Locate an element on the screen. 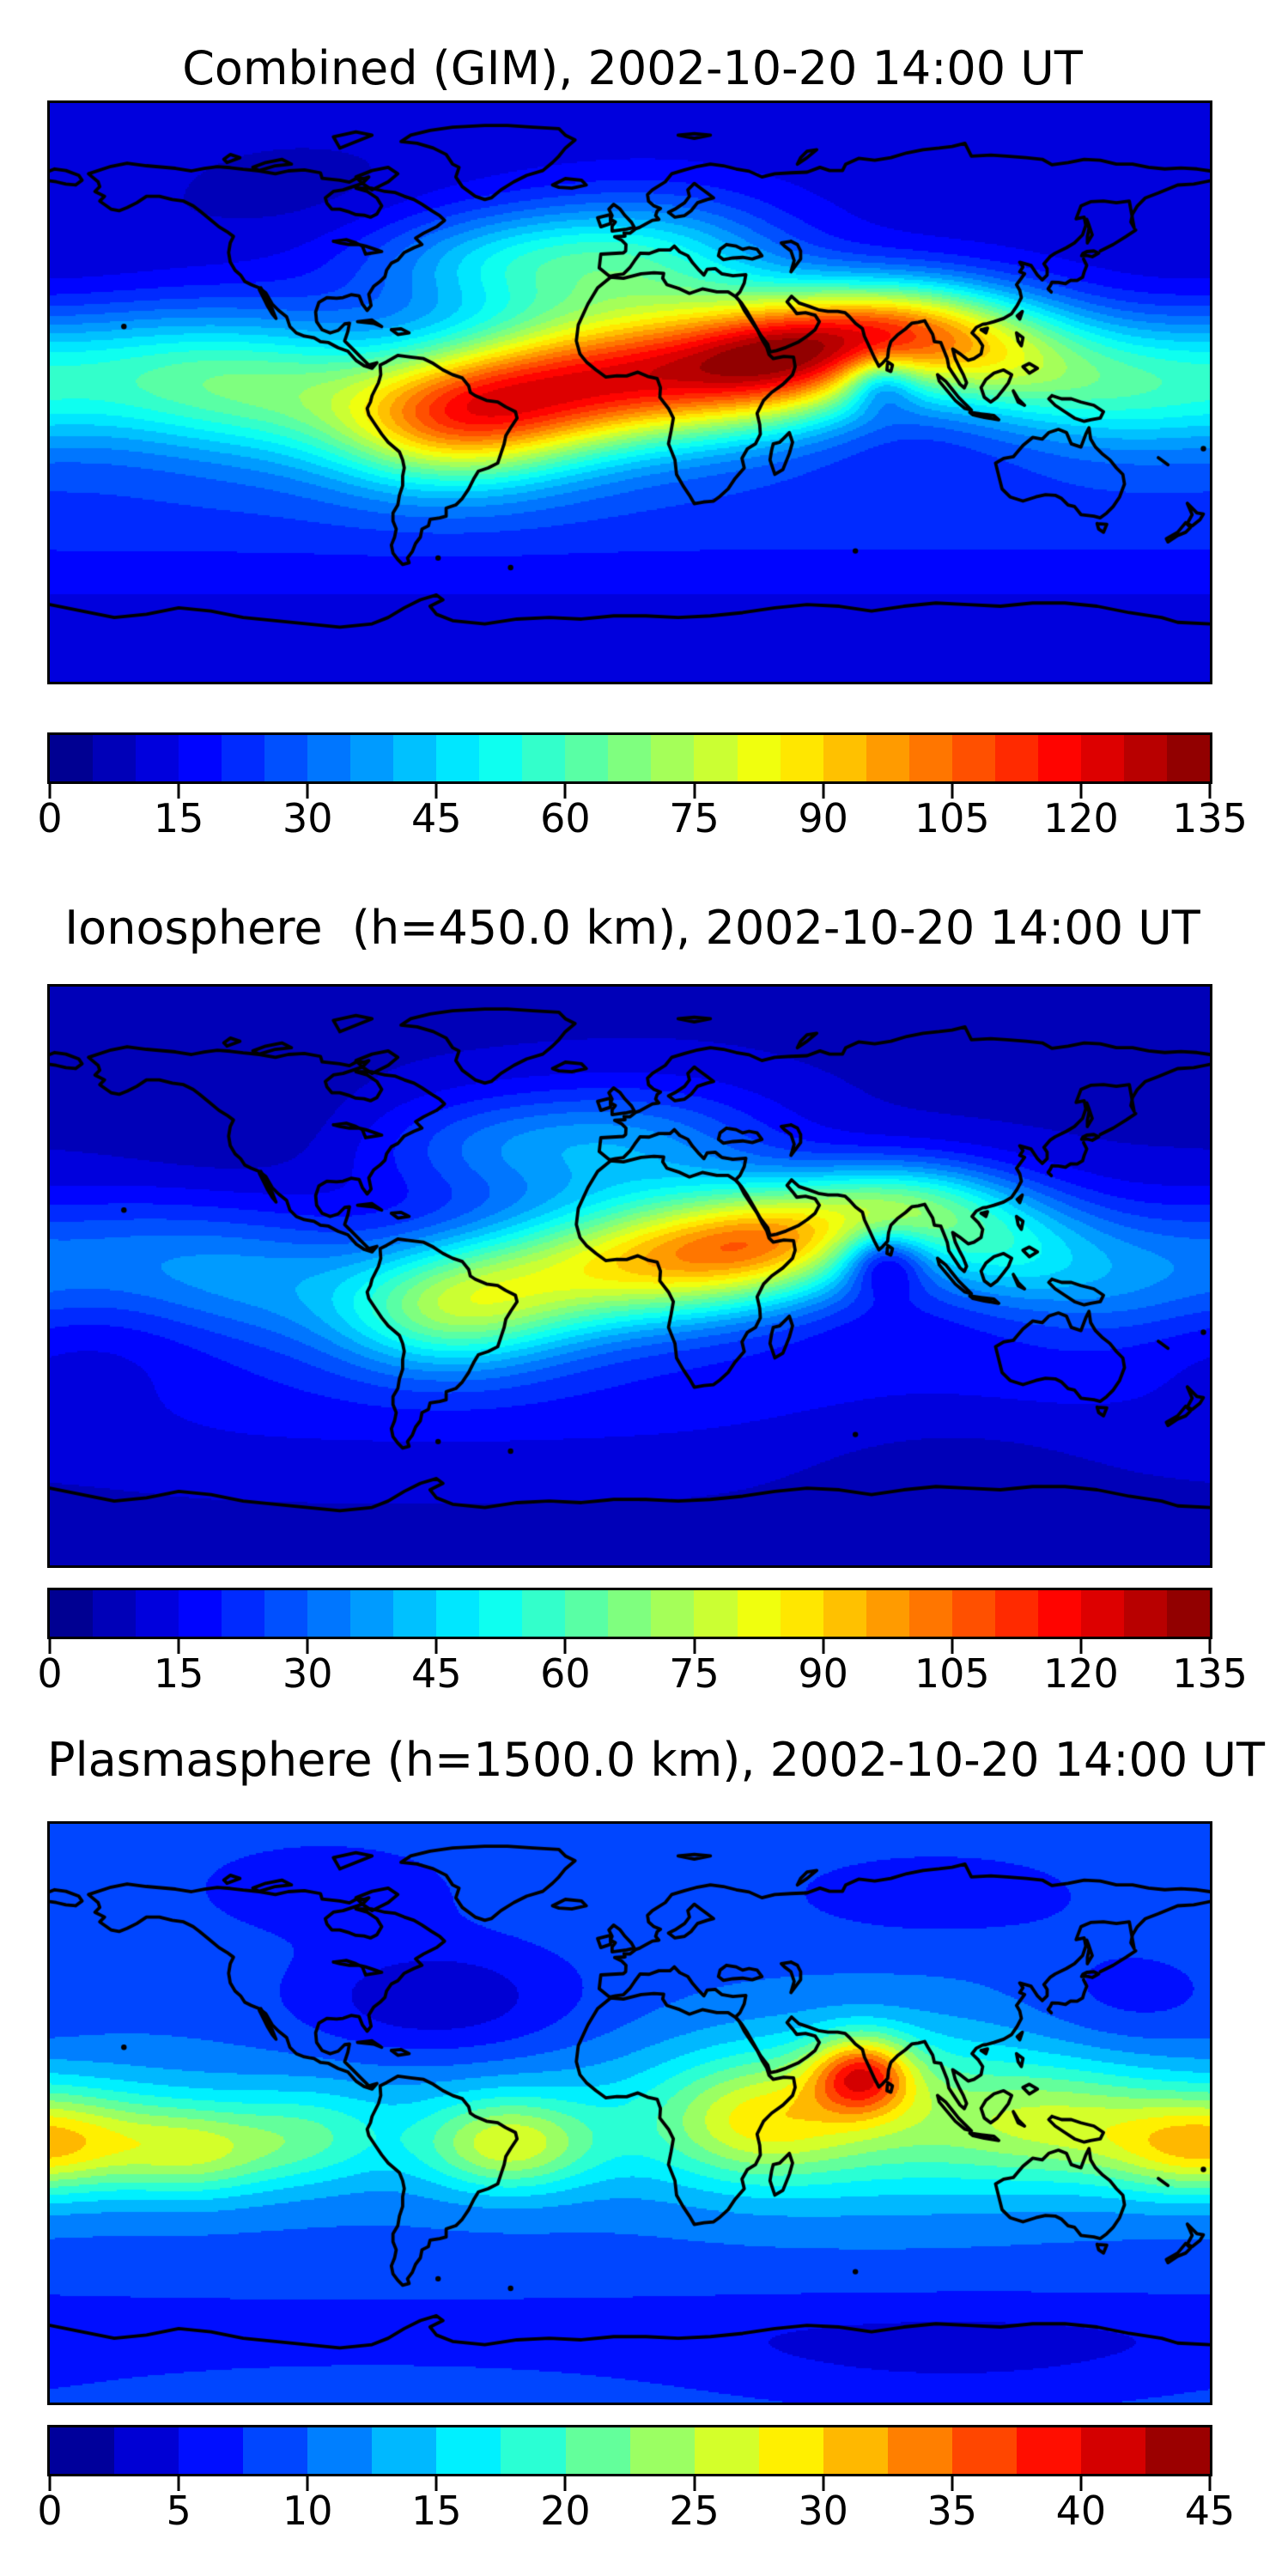  colorbar-tick-label: 90 is located at coordinates (823, 1674).